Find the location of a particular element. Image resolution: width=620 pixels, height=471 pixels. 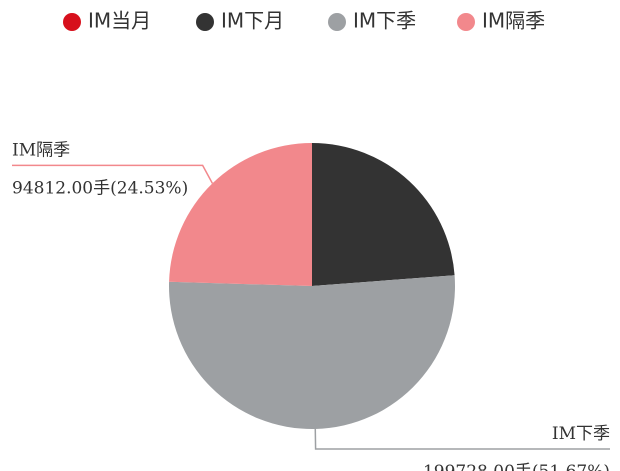

data-label: 94812.00手(24.53%) is located at coordinates (100, 188).